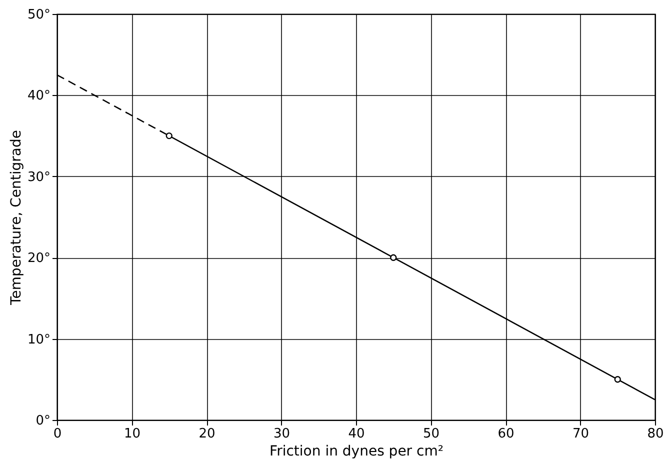 This screenshot has height=466, width=672. Describe the element at coordinates (357, 452) in the screenshot. I see `x-axis-title: Friction in dynes per cm²` at that location.